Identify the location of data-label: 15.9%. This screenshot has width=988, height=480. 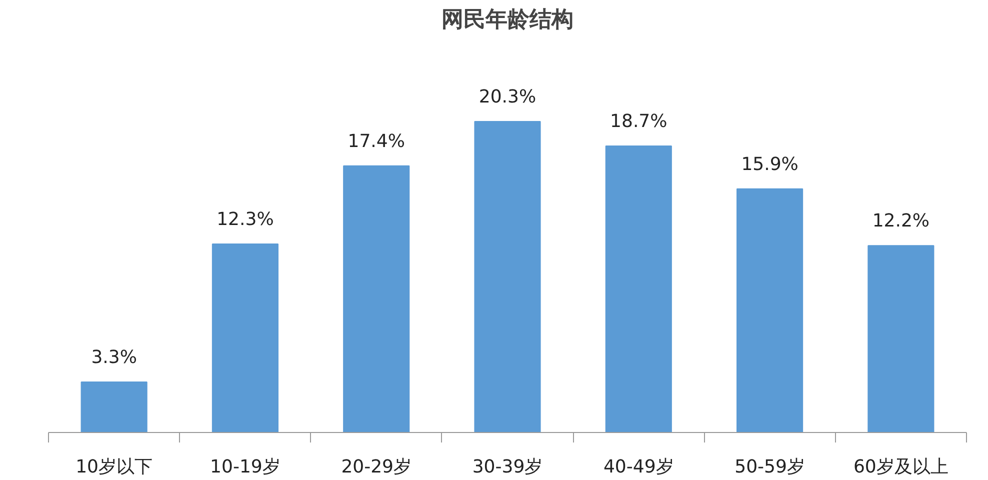
(769, 164).